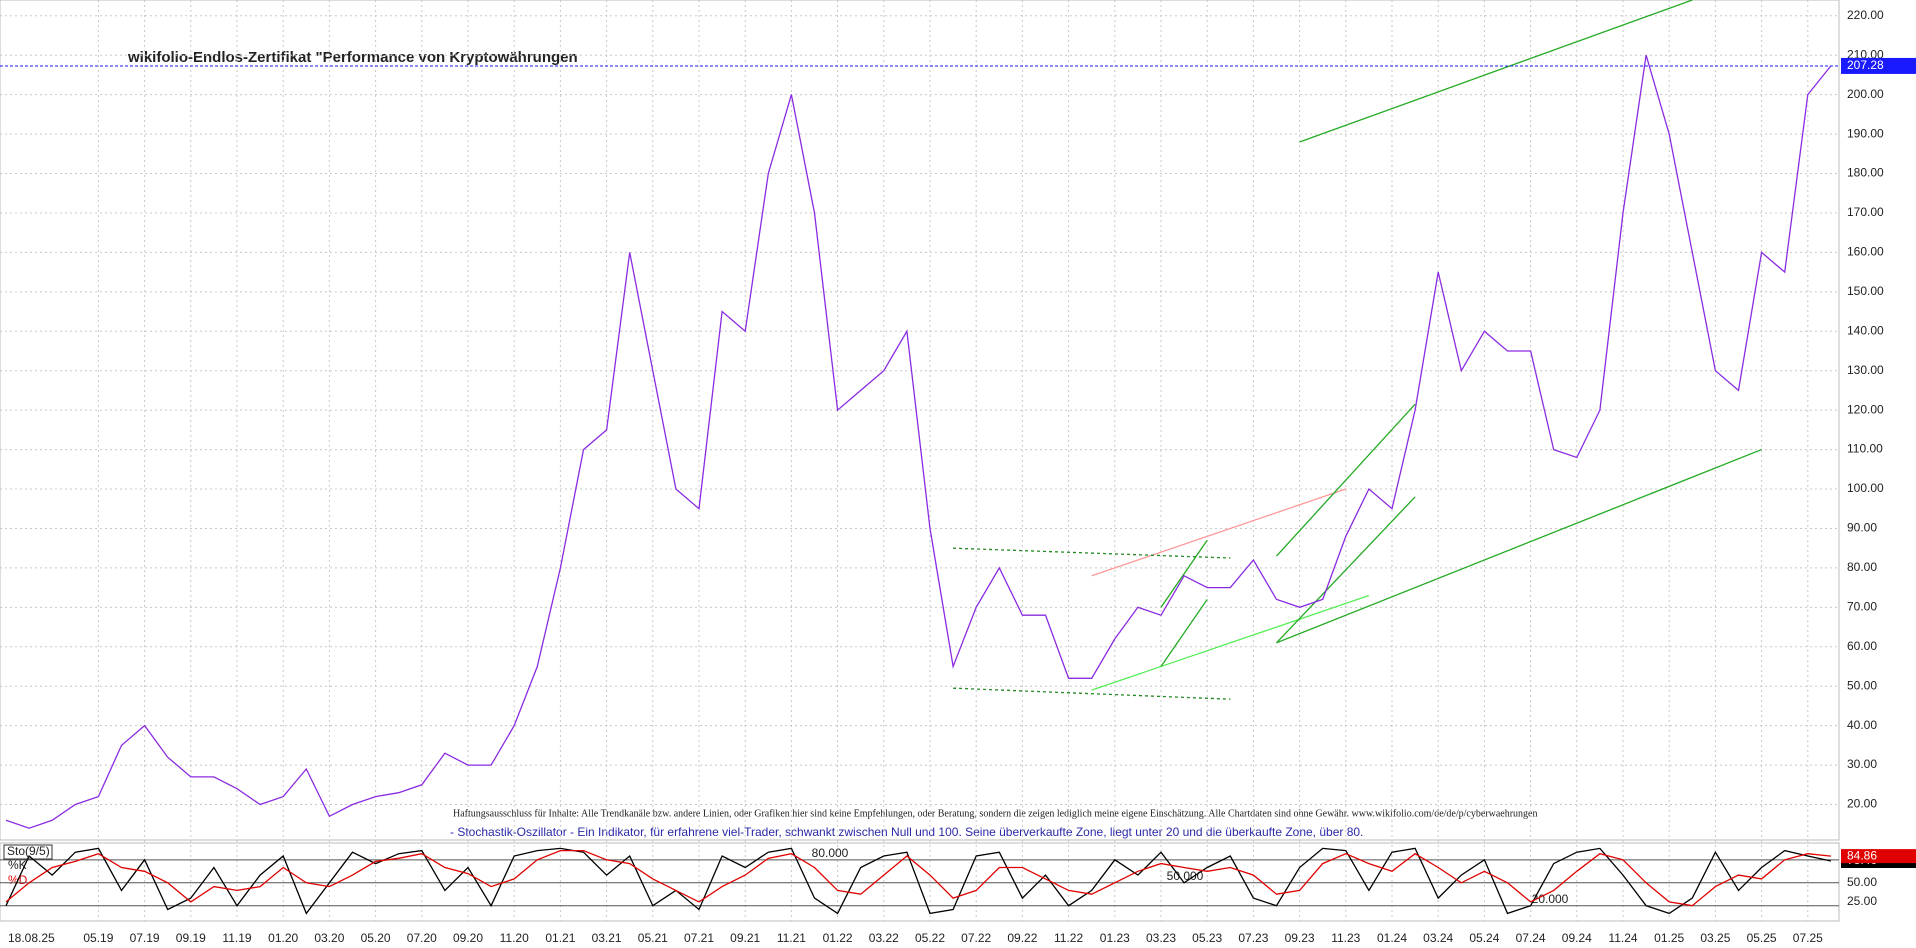 This screenshot has width=1916, height=948. What do you see at coordinates (1115, 938) in the screenshot?
I see `x-tick-label: 01.23` at bounding box center [1115, 938].